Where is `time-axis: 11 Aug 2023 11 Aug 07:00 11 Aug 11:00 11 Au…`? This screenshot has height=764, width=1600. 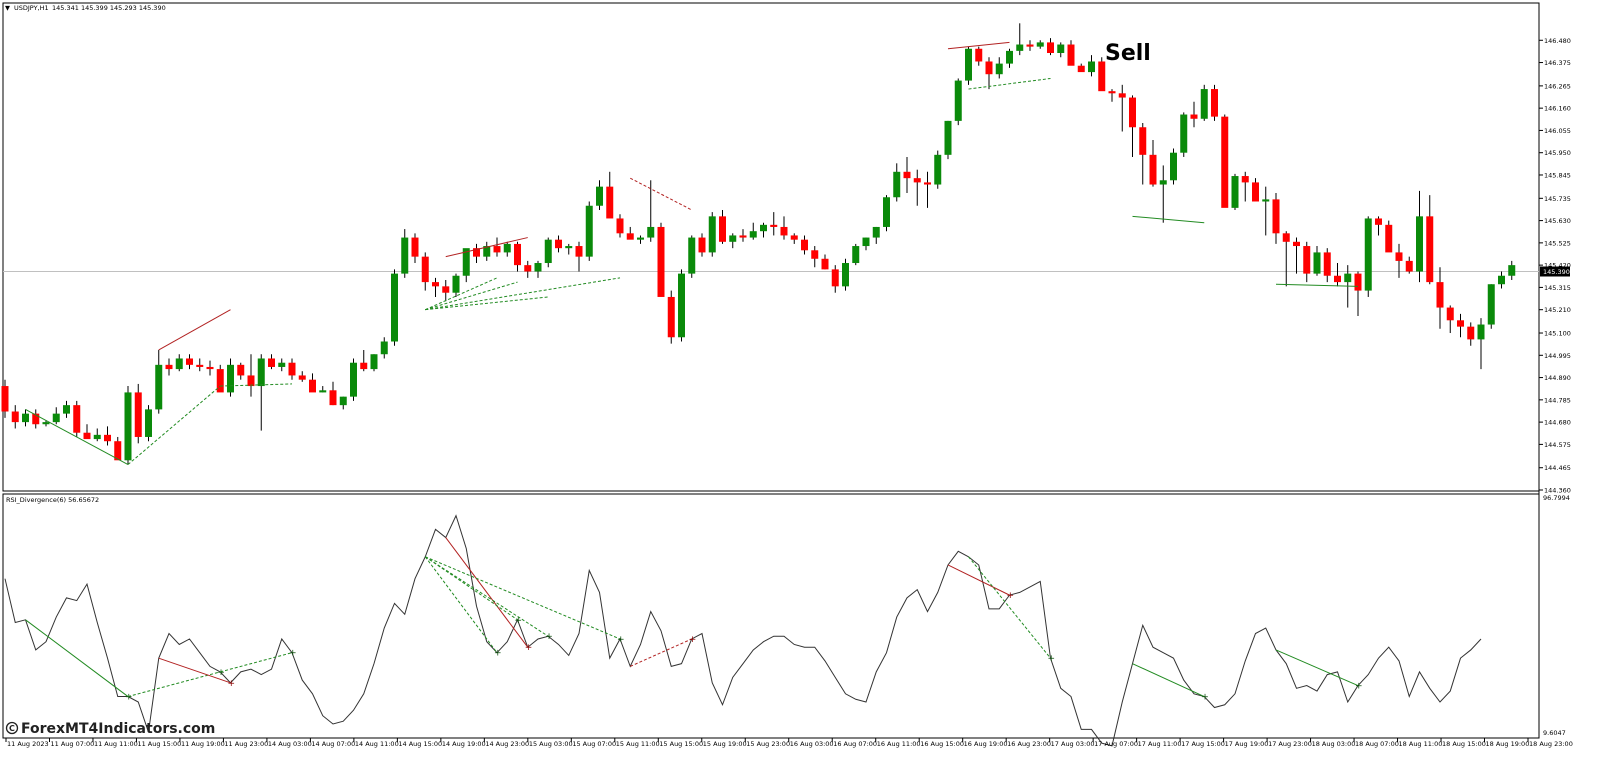 time-axis: 11 Aug 2023 11 Aug 07:00 11 Aug 11:00 11 Au… is located at coordinates (789, 743).